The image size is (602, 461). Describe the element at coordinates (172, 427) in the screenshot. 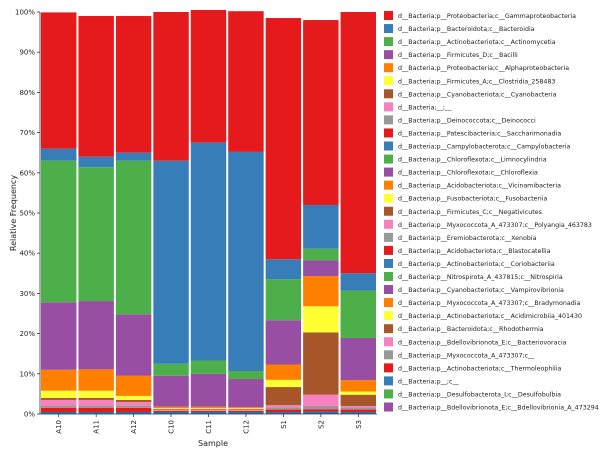

I see `x-tick-label: C10` at that location.